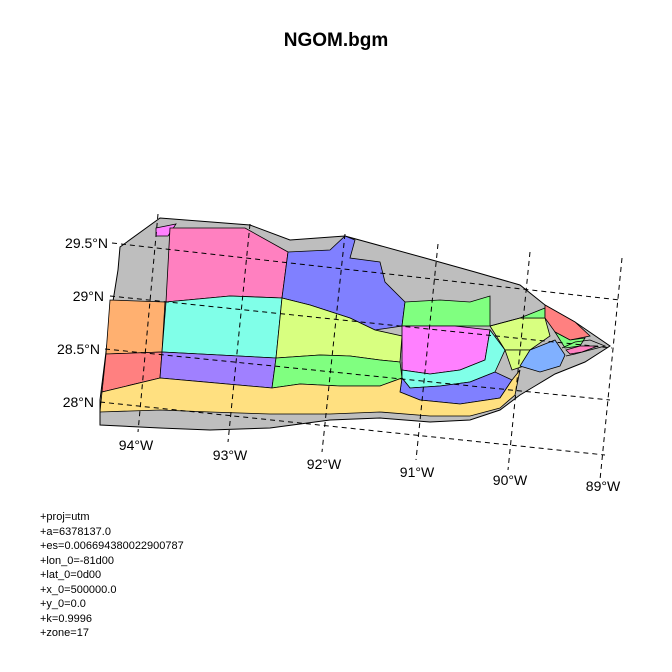 The image size is (672, 672). Describe the element at coordinates (542, 356) in the screenshot. I see `box-sky` at that location.